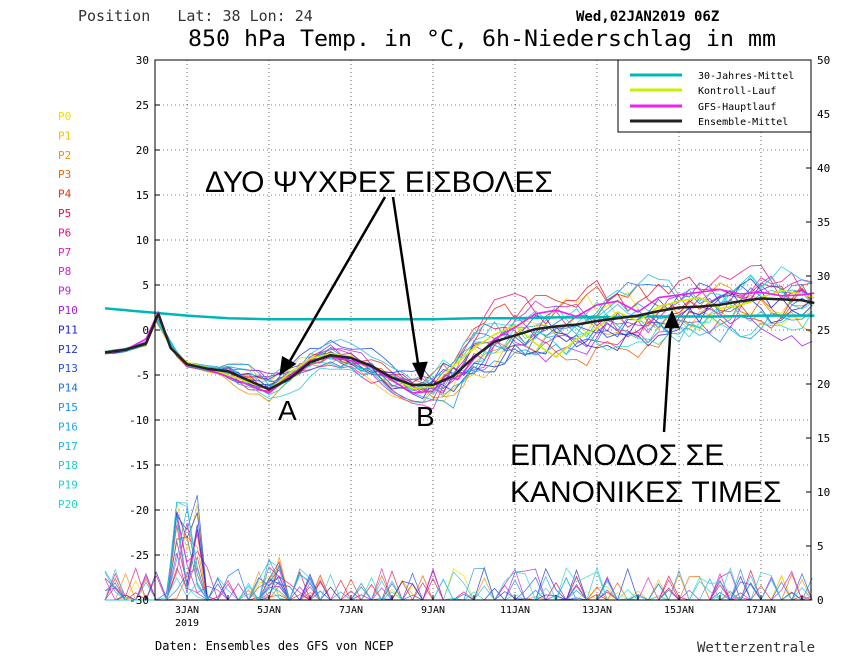 The width and height of the screenshot is (850, 657). What do you see at coordinates (68, 349) in the screenshot?
I see `member-label: P12` at bounding box center [68, 349].